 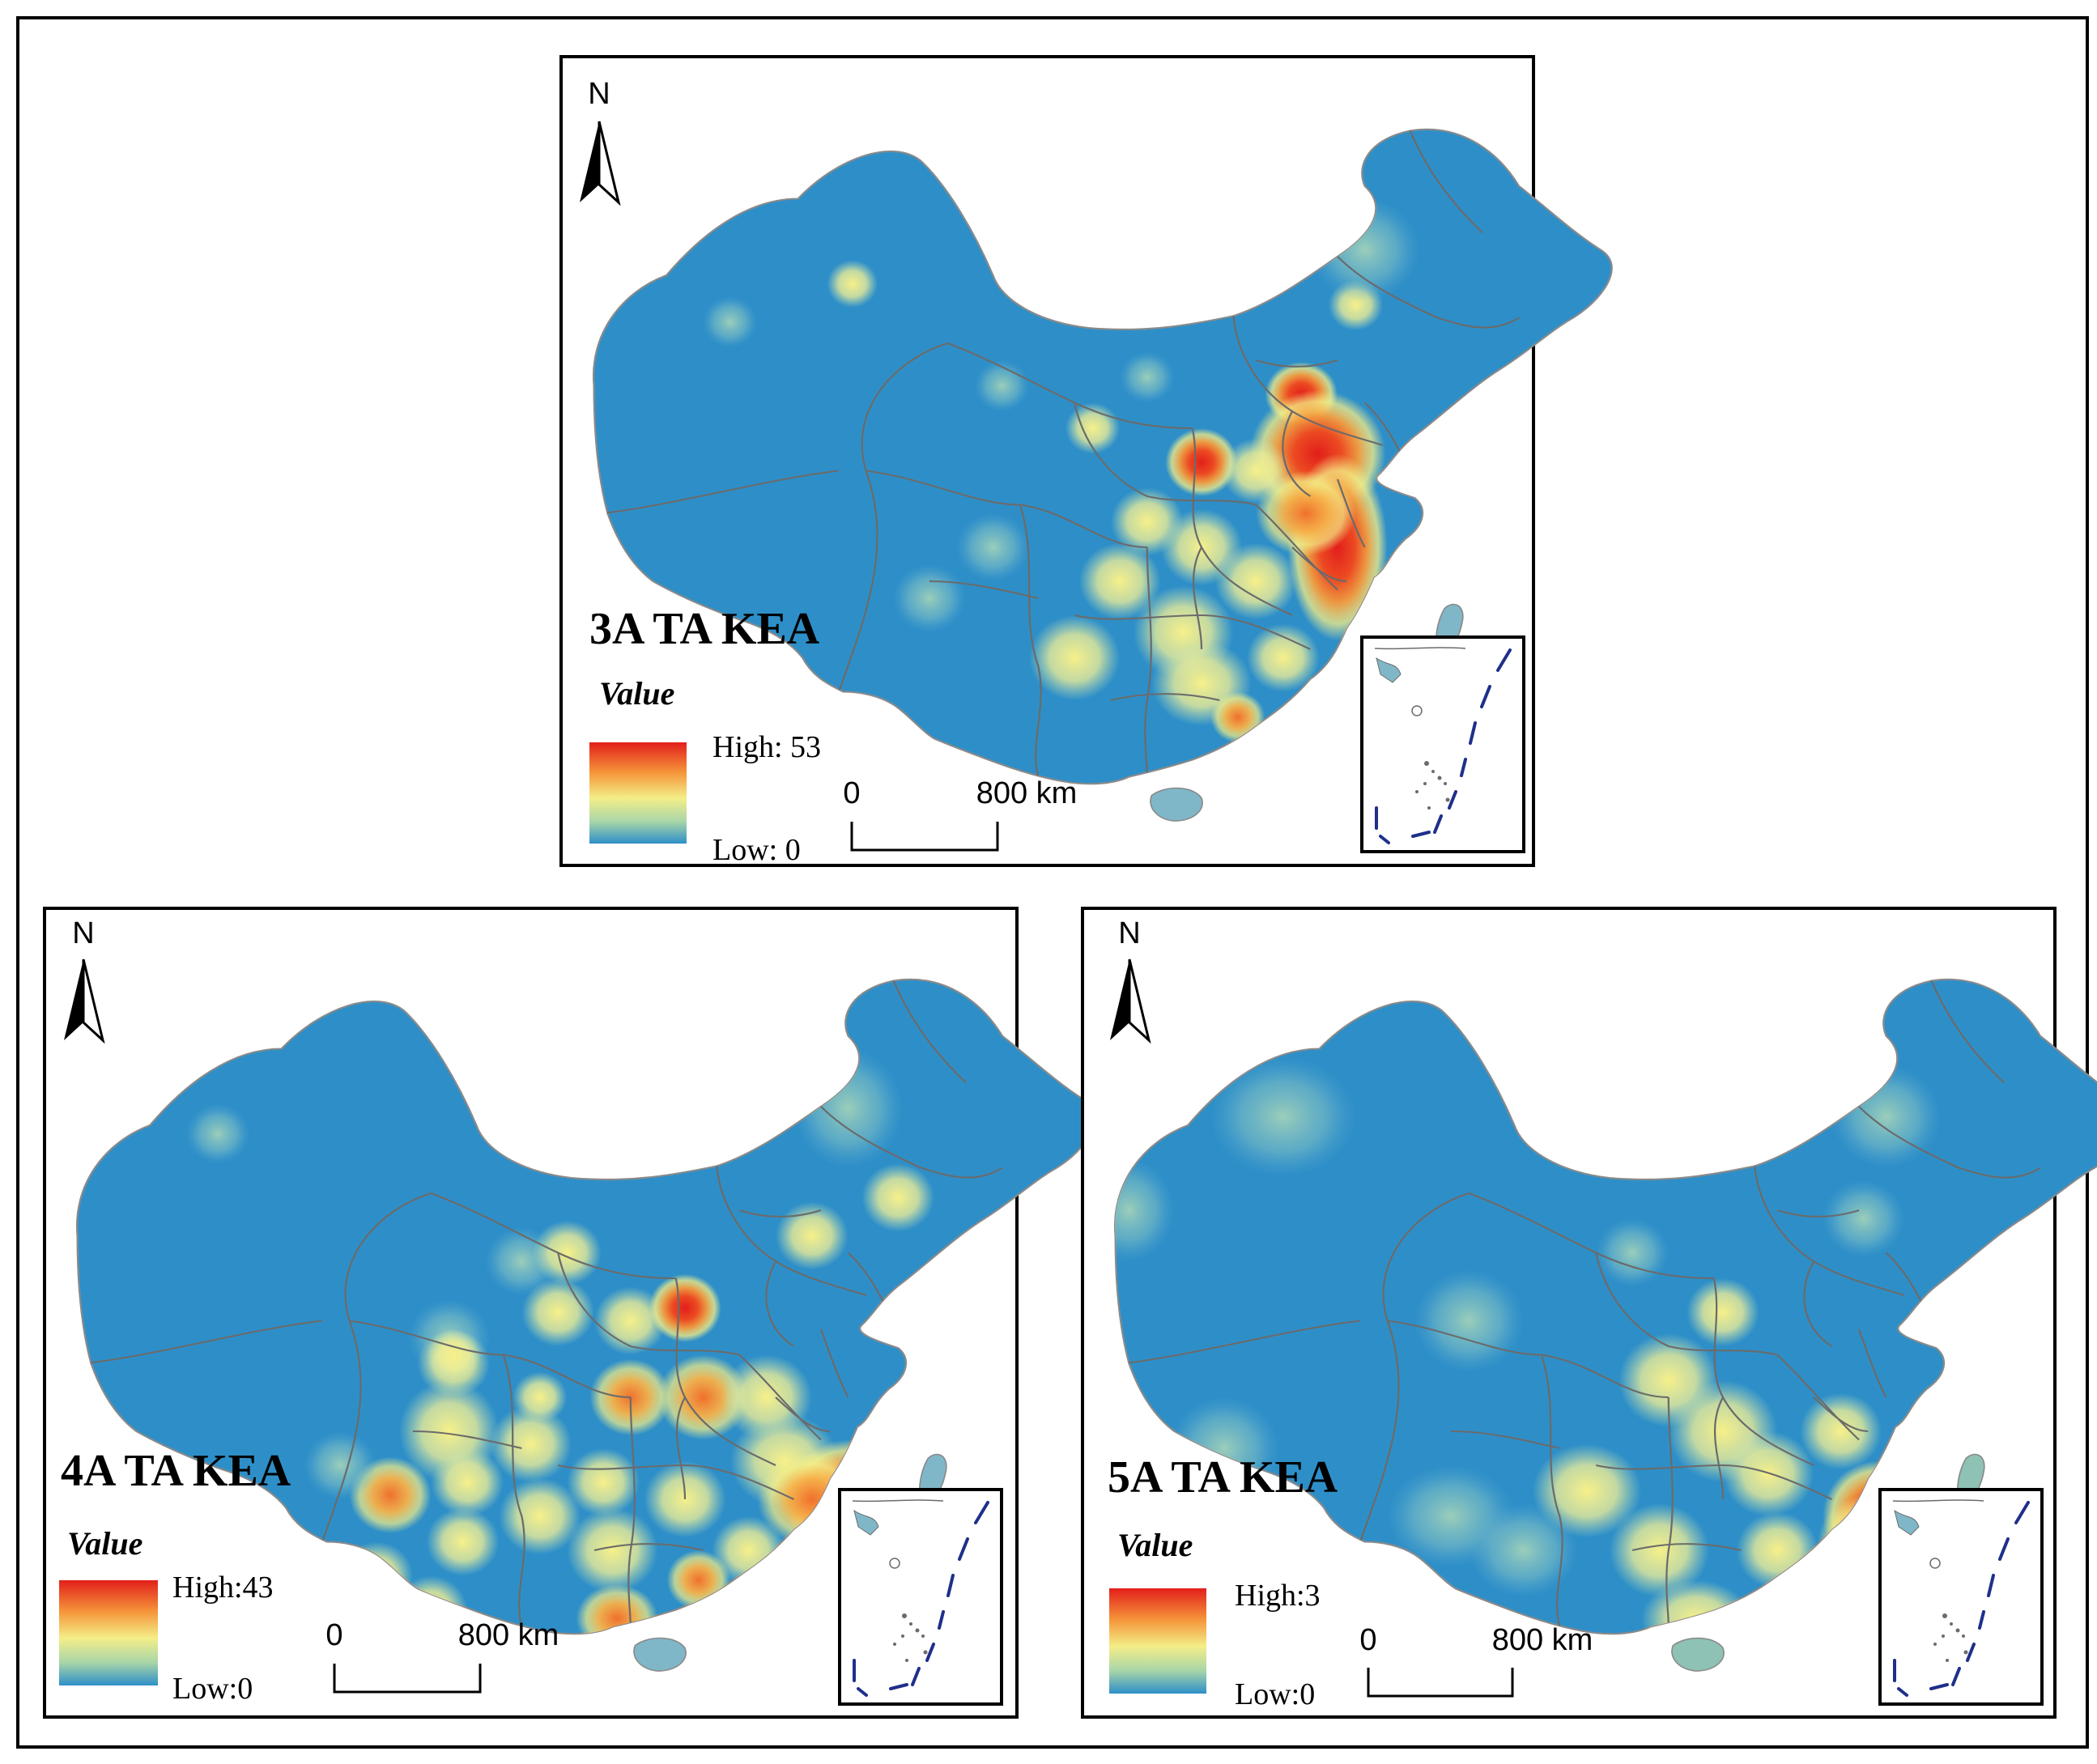 What do you see at coordinates (213, 1689) in the screenshot?
I see `panel-4a-low-label: Low:0` at bounding box center [213, 1689].